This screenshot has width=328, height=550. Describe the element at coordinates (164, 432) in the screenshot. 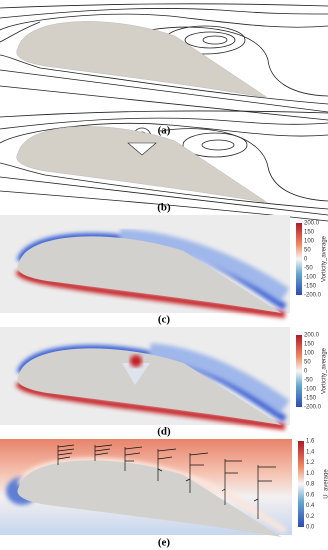

I see `panel-label: (d)` at that location.